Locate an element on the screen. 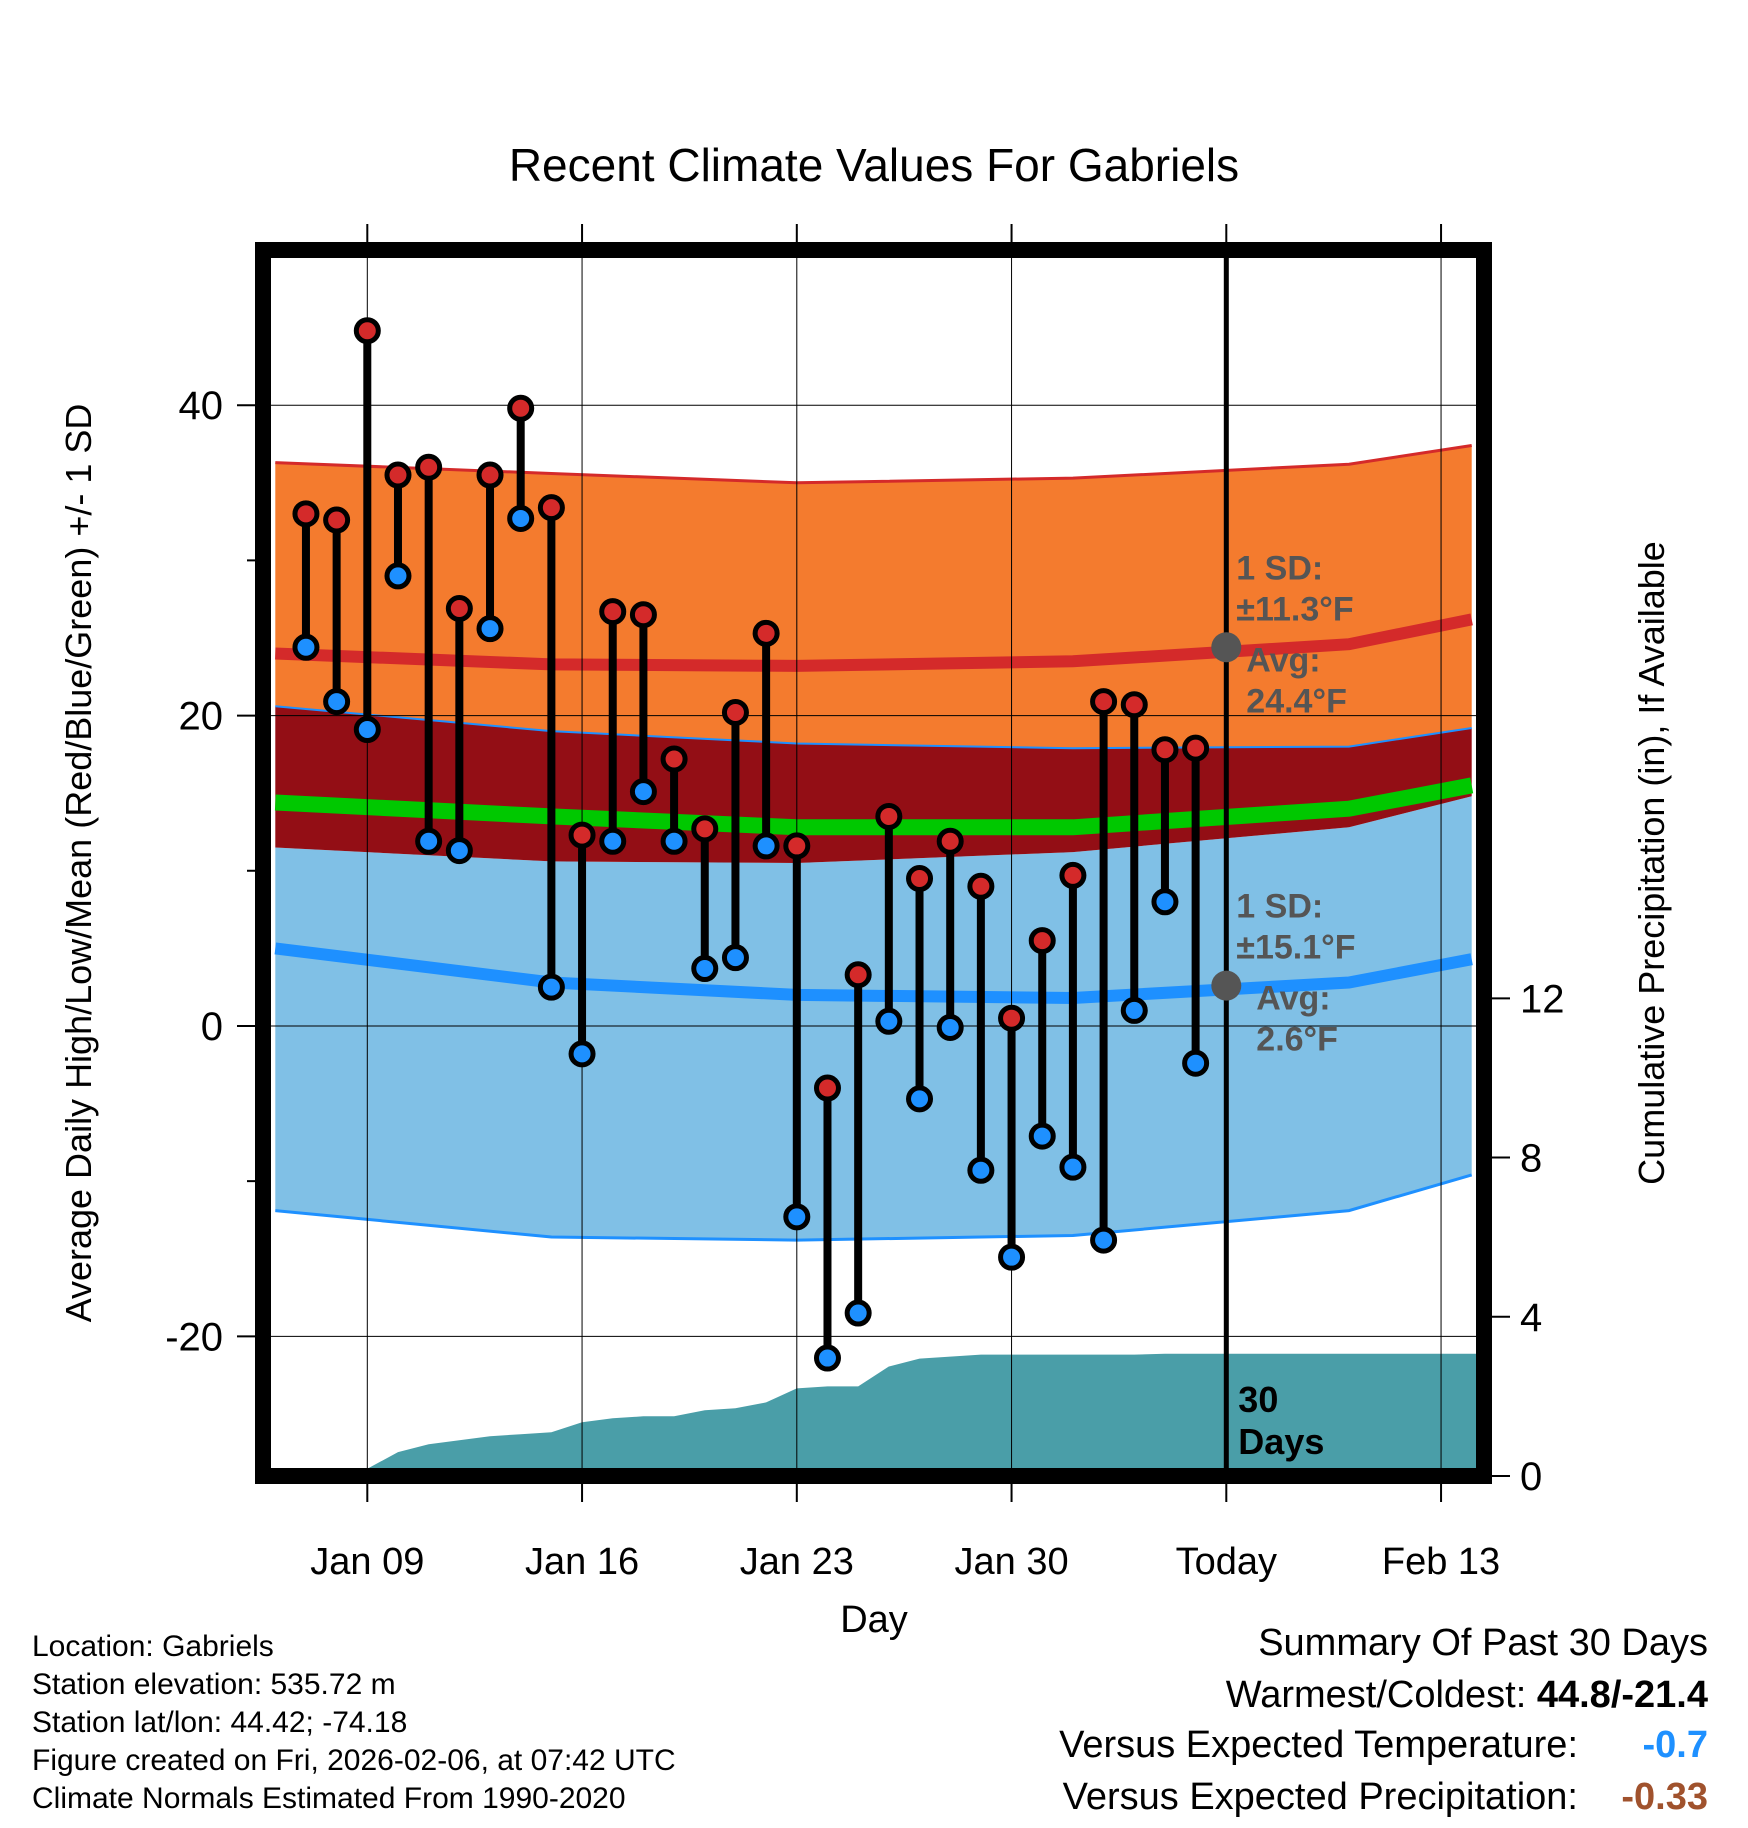 The width and height of the screenshot is (1748, 1828). today-high-normal-marker is located at coordinates (1226, 647).